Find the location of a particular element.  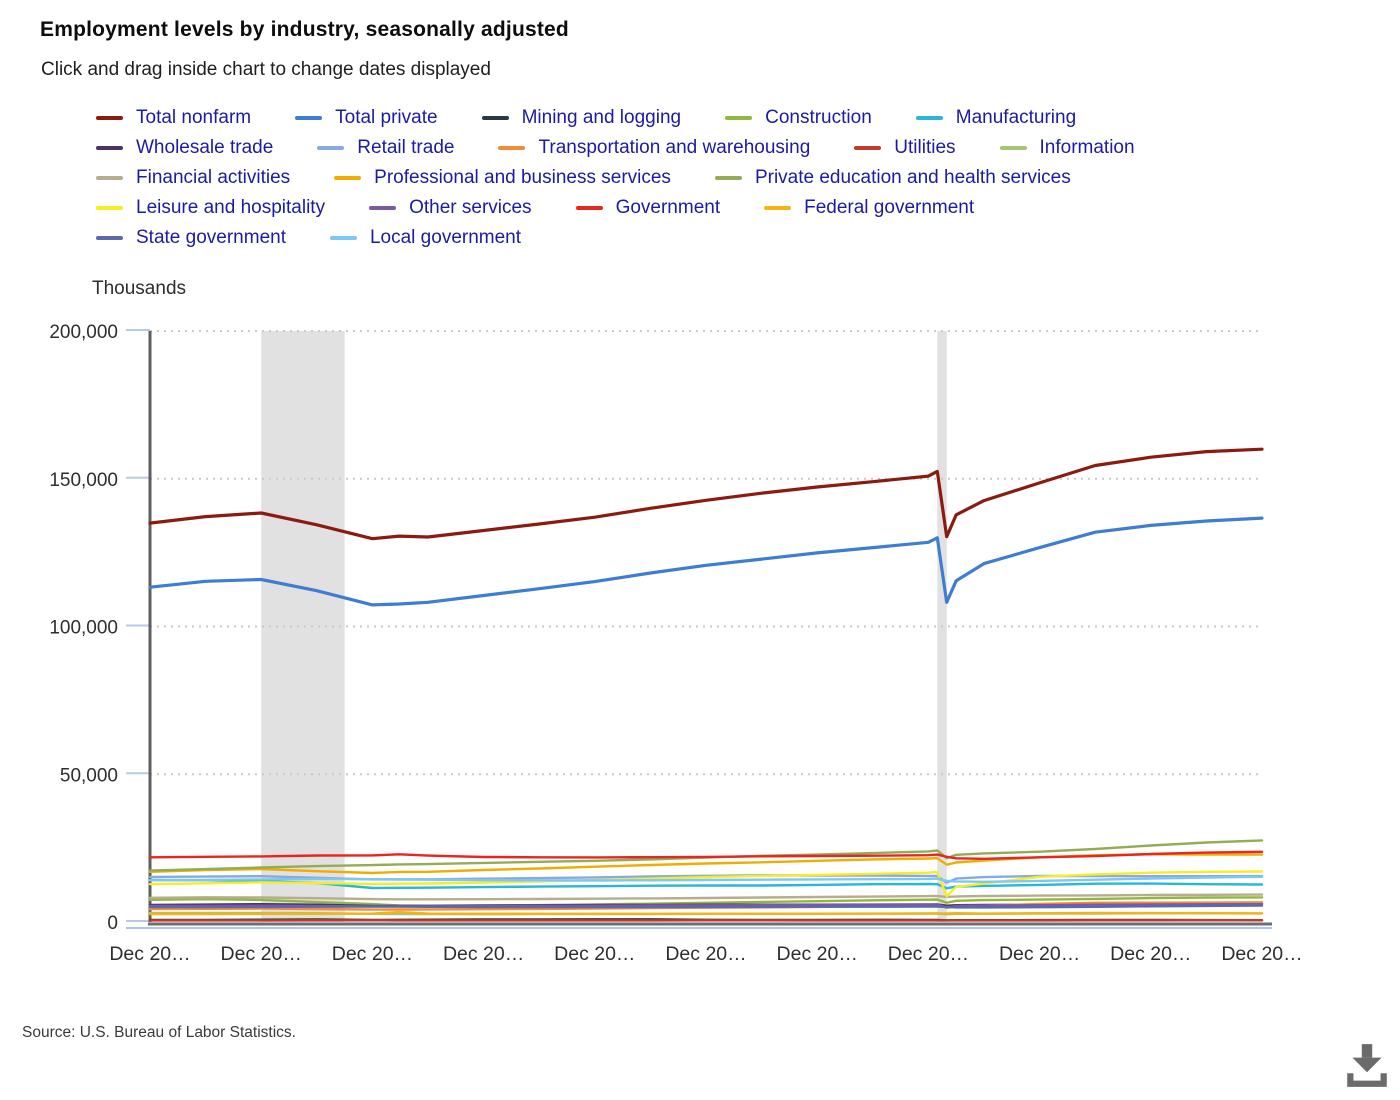

legend-item-label: Manufacturing is located at coordinates (1016, 117).